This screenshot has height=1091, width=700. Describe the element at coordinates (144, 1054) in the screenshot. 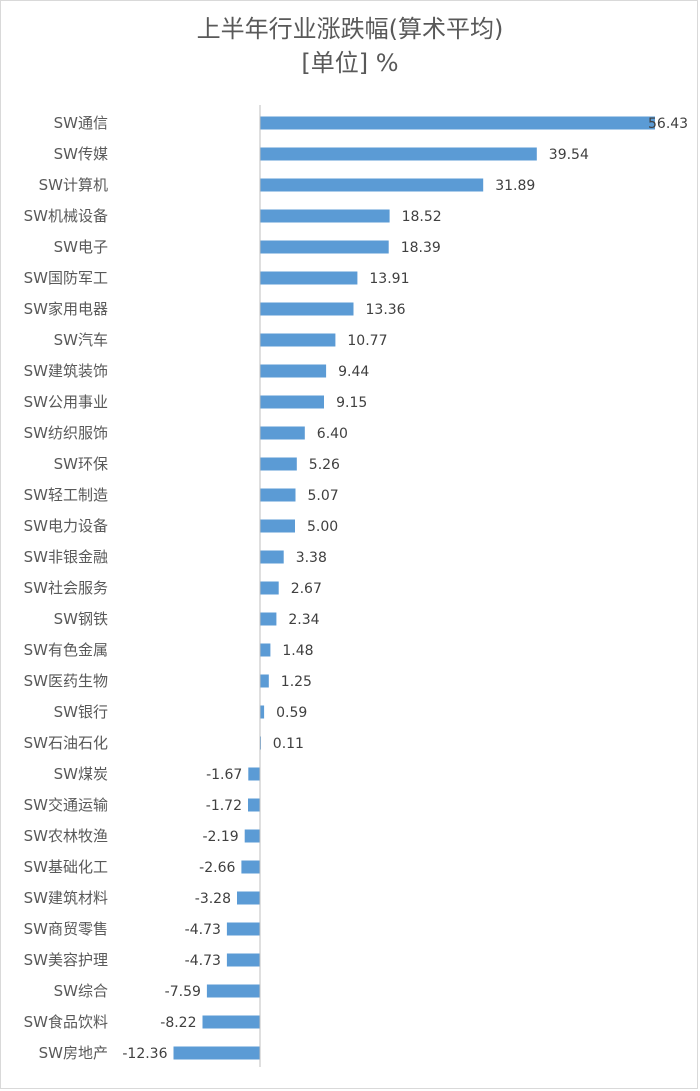

I see `value-label: -12.36` at that location.